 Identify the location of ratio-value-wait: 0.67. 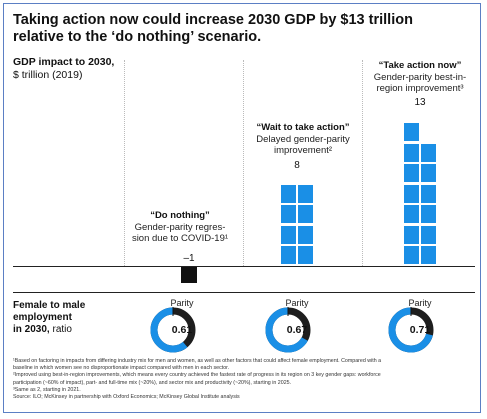
(297, 330).